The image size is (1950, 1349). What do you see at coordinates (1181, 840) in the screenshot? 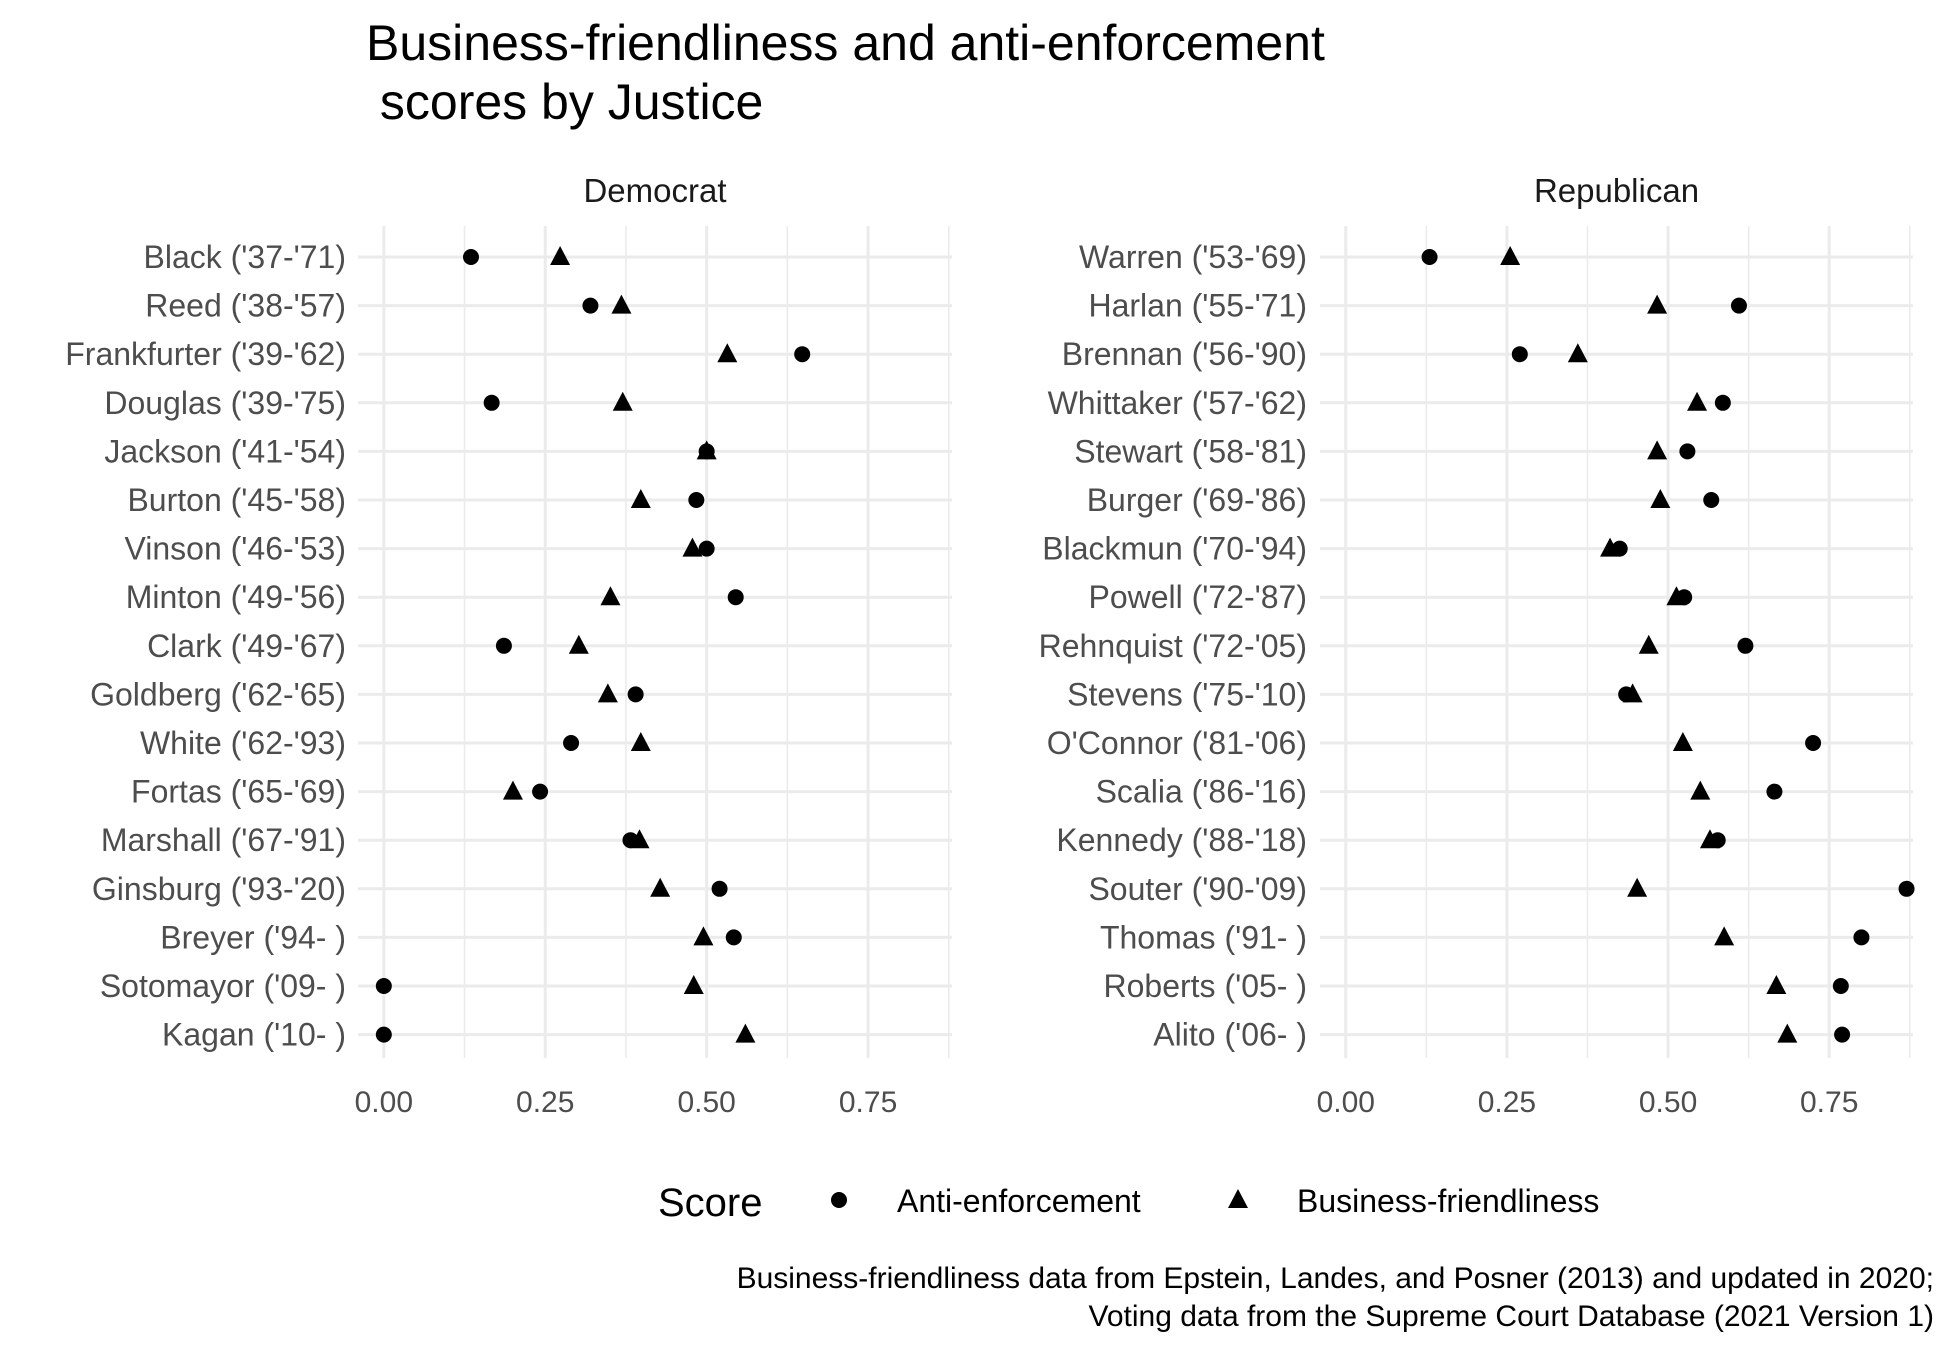
I see `y-tick-label: Kennedy ('88-'18)` at bounding box center [1181, 840].